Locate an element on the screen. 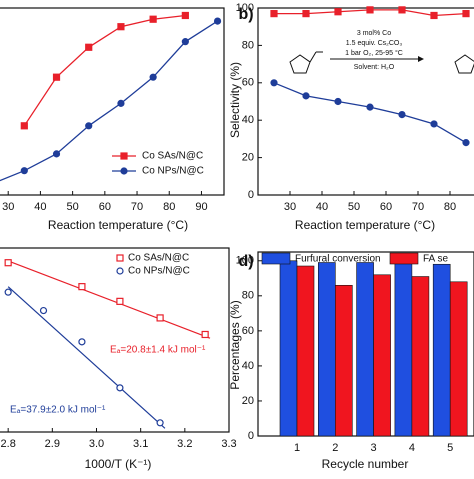 The image size is (474, 479). y-axis-label: Selectivity (%) is located at coordinates (235, 100).